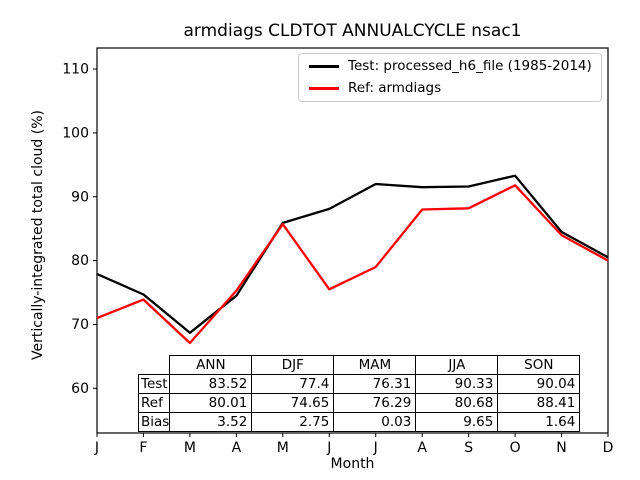  Describe the element at coordinates (375, 384) in the screenshot. I see `table-value-cell: 76.31` at that location.